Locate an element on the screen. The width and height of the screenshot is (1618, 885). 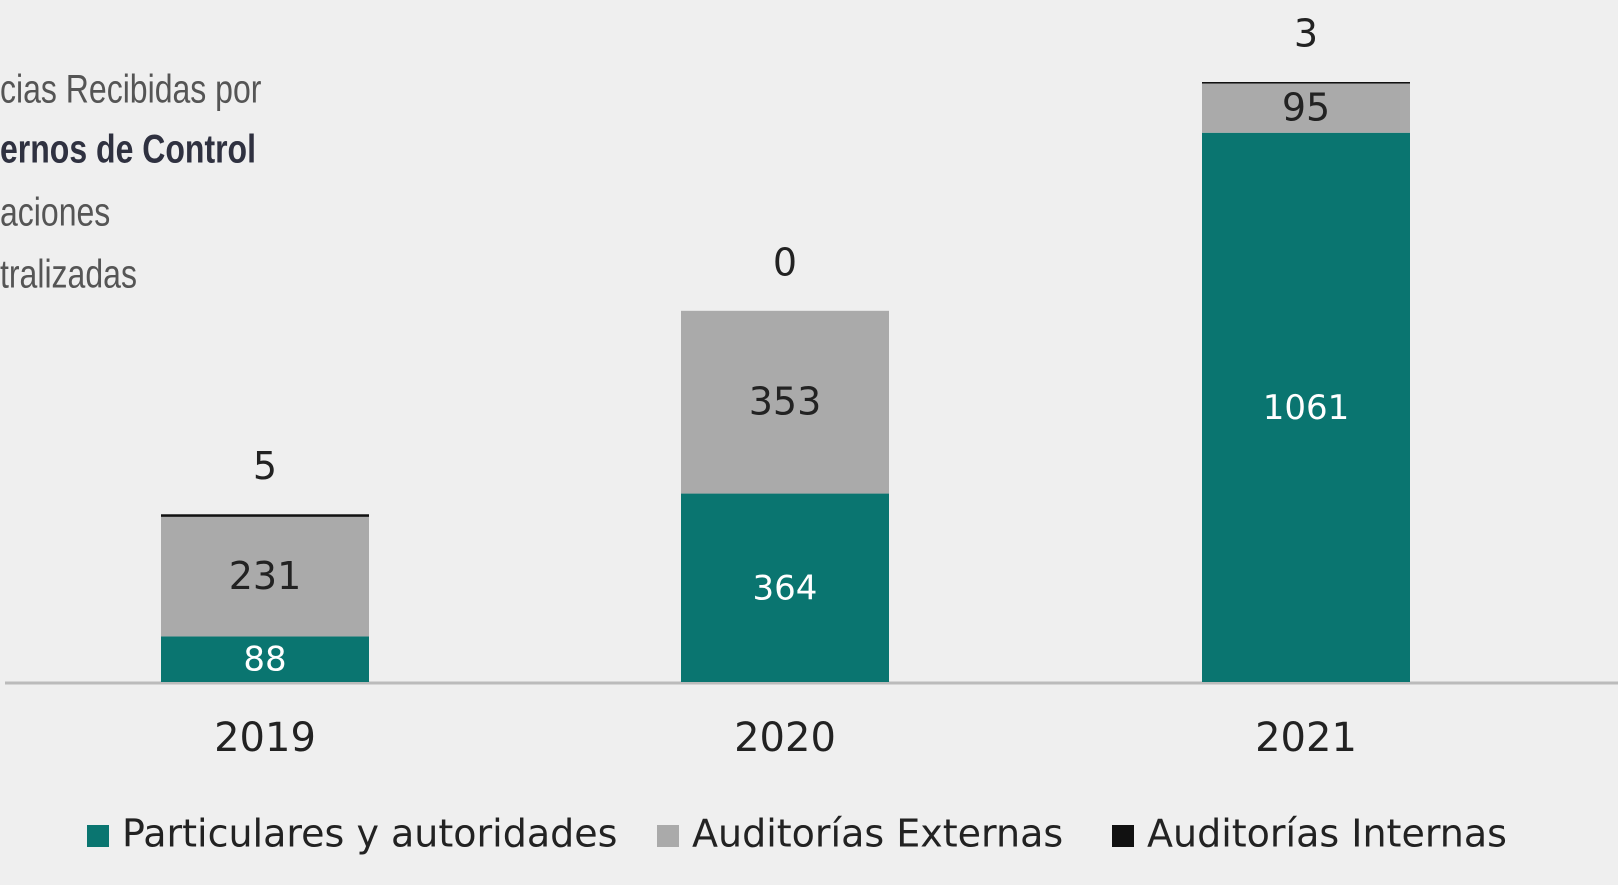
chart-title-line: aciones is located at coordinates (55, 211).